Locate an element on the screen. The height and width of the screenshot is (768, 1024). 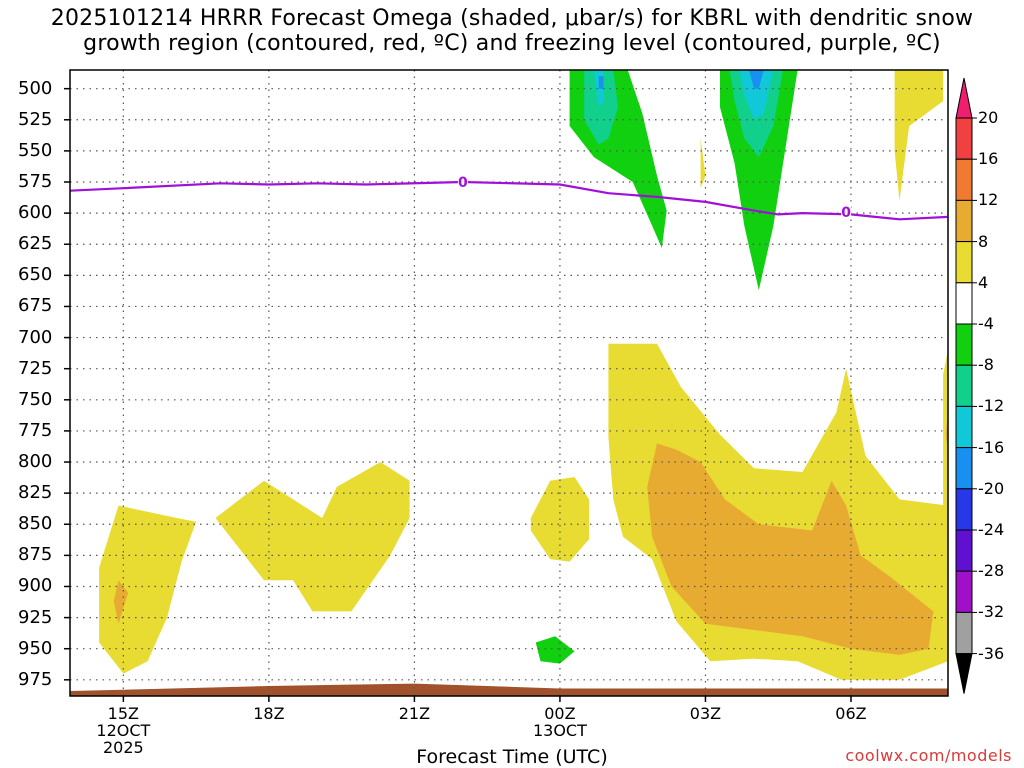
freezing-level-layer: 00 is located at coordinates (509, 197).